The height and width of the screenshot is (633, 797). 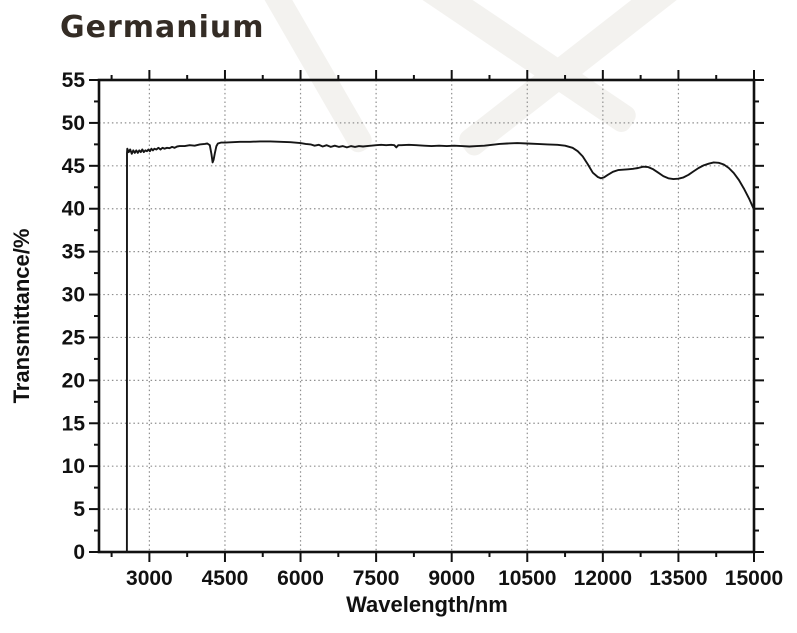 What do you see at coordinates (74, 316) in the screenshot?
I see `y-tick-labels: 0 5 10 15 20 25 30 35 40 45 50 55` at bounding box center [74, 316].